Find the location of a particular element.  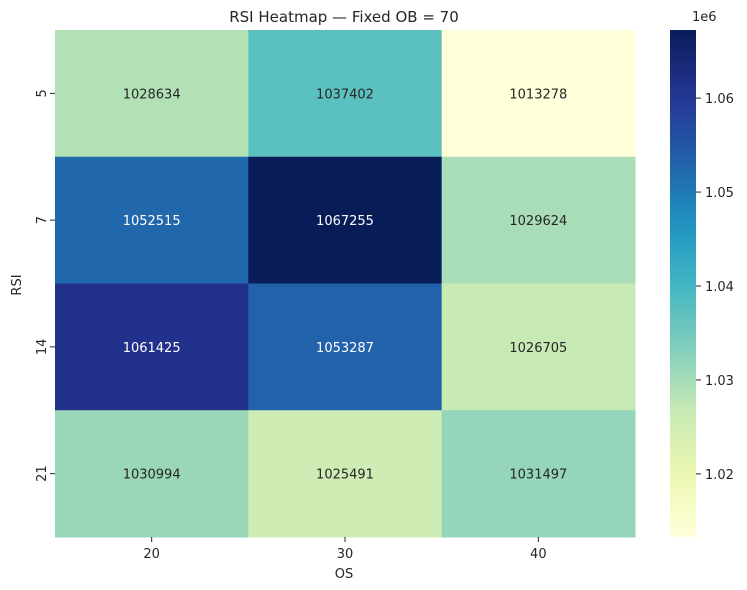

colorbar: 1.02 1.03 1.04 1.05 1.06 1e6 is located at coordinates (702, 273).